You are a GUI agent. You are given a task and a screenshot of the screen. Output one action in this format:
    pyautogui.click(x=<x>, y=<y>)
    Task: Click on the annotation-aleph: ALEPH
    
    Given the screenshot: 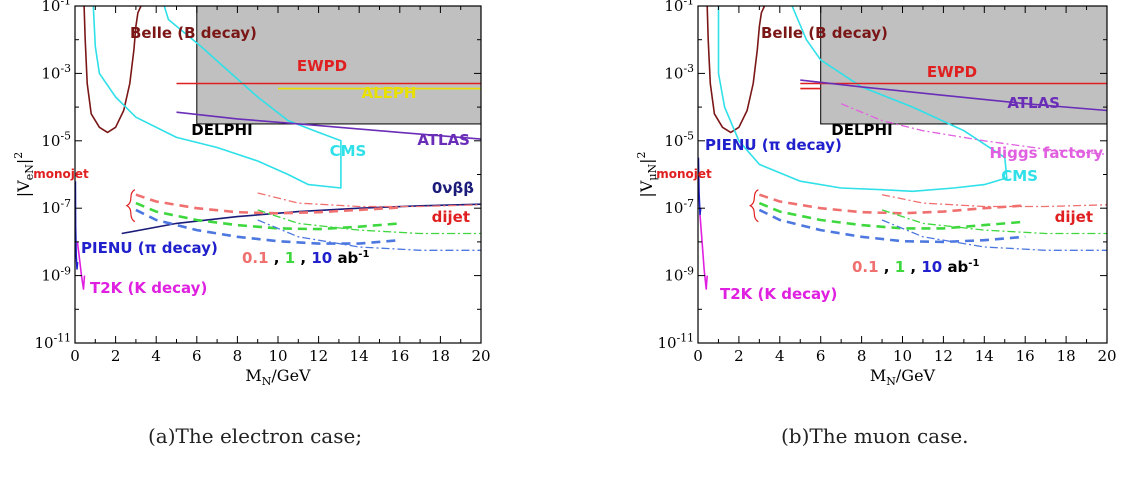 What is the action you would take?
    pyautogui.click(x=389, y=93)
    